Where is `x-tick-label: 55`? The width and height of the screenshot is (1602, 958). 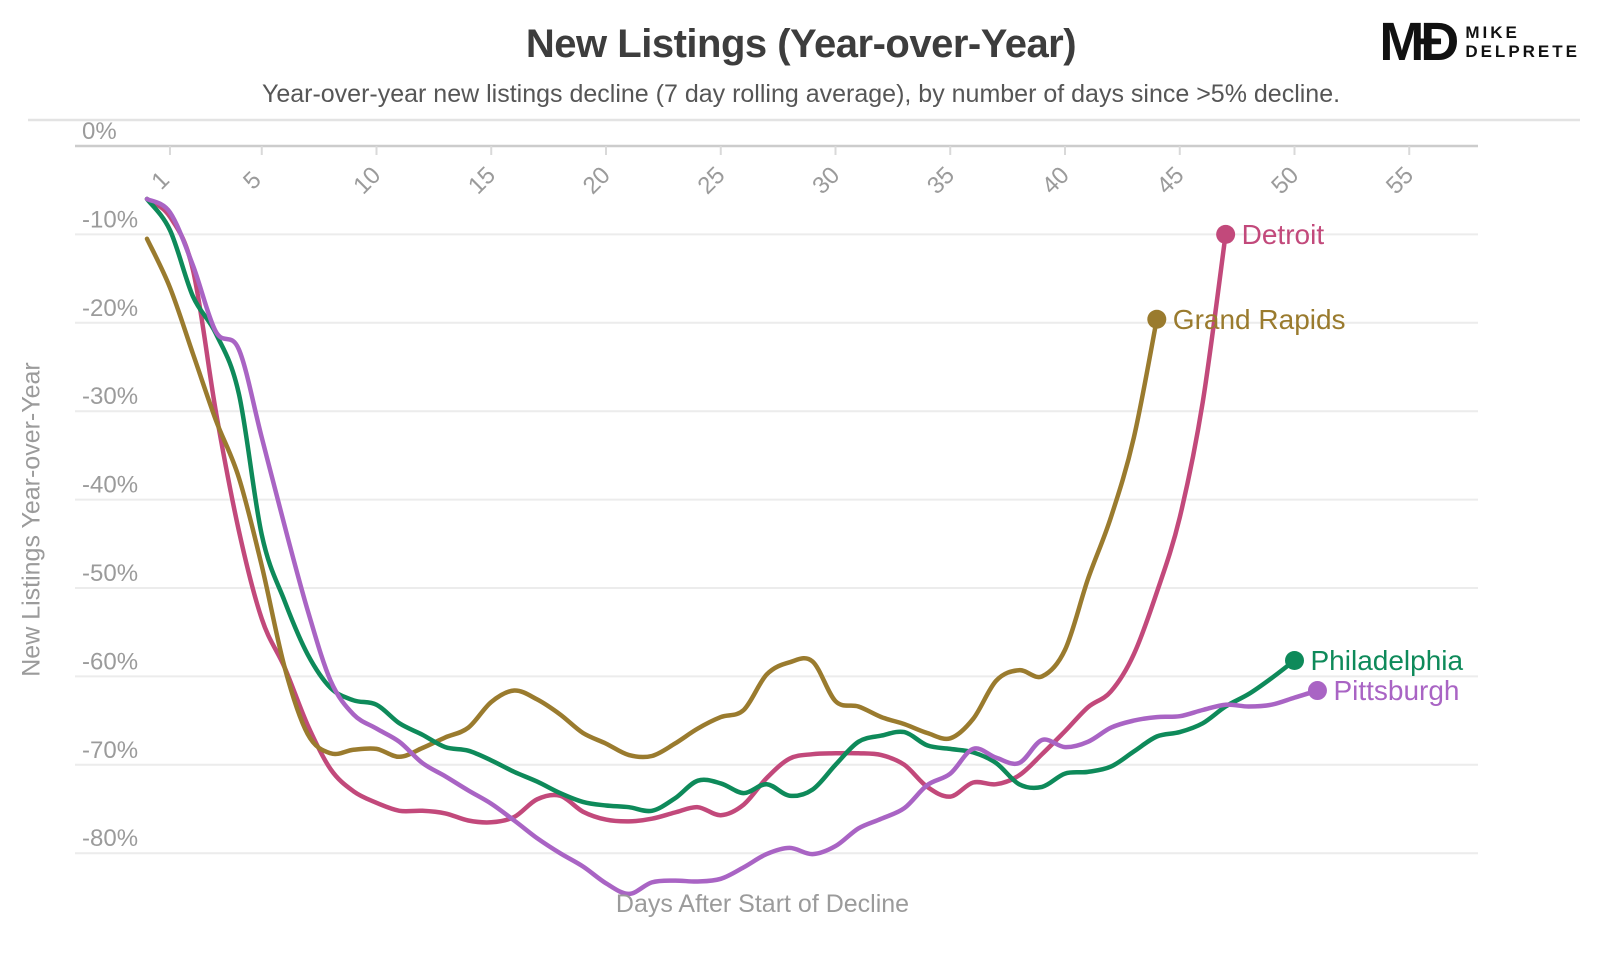 x-tick-label: 55 is located at coordinates (1400, 181).